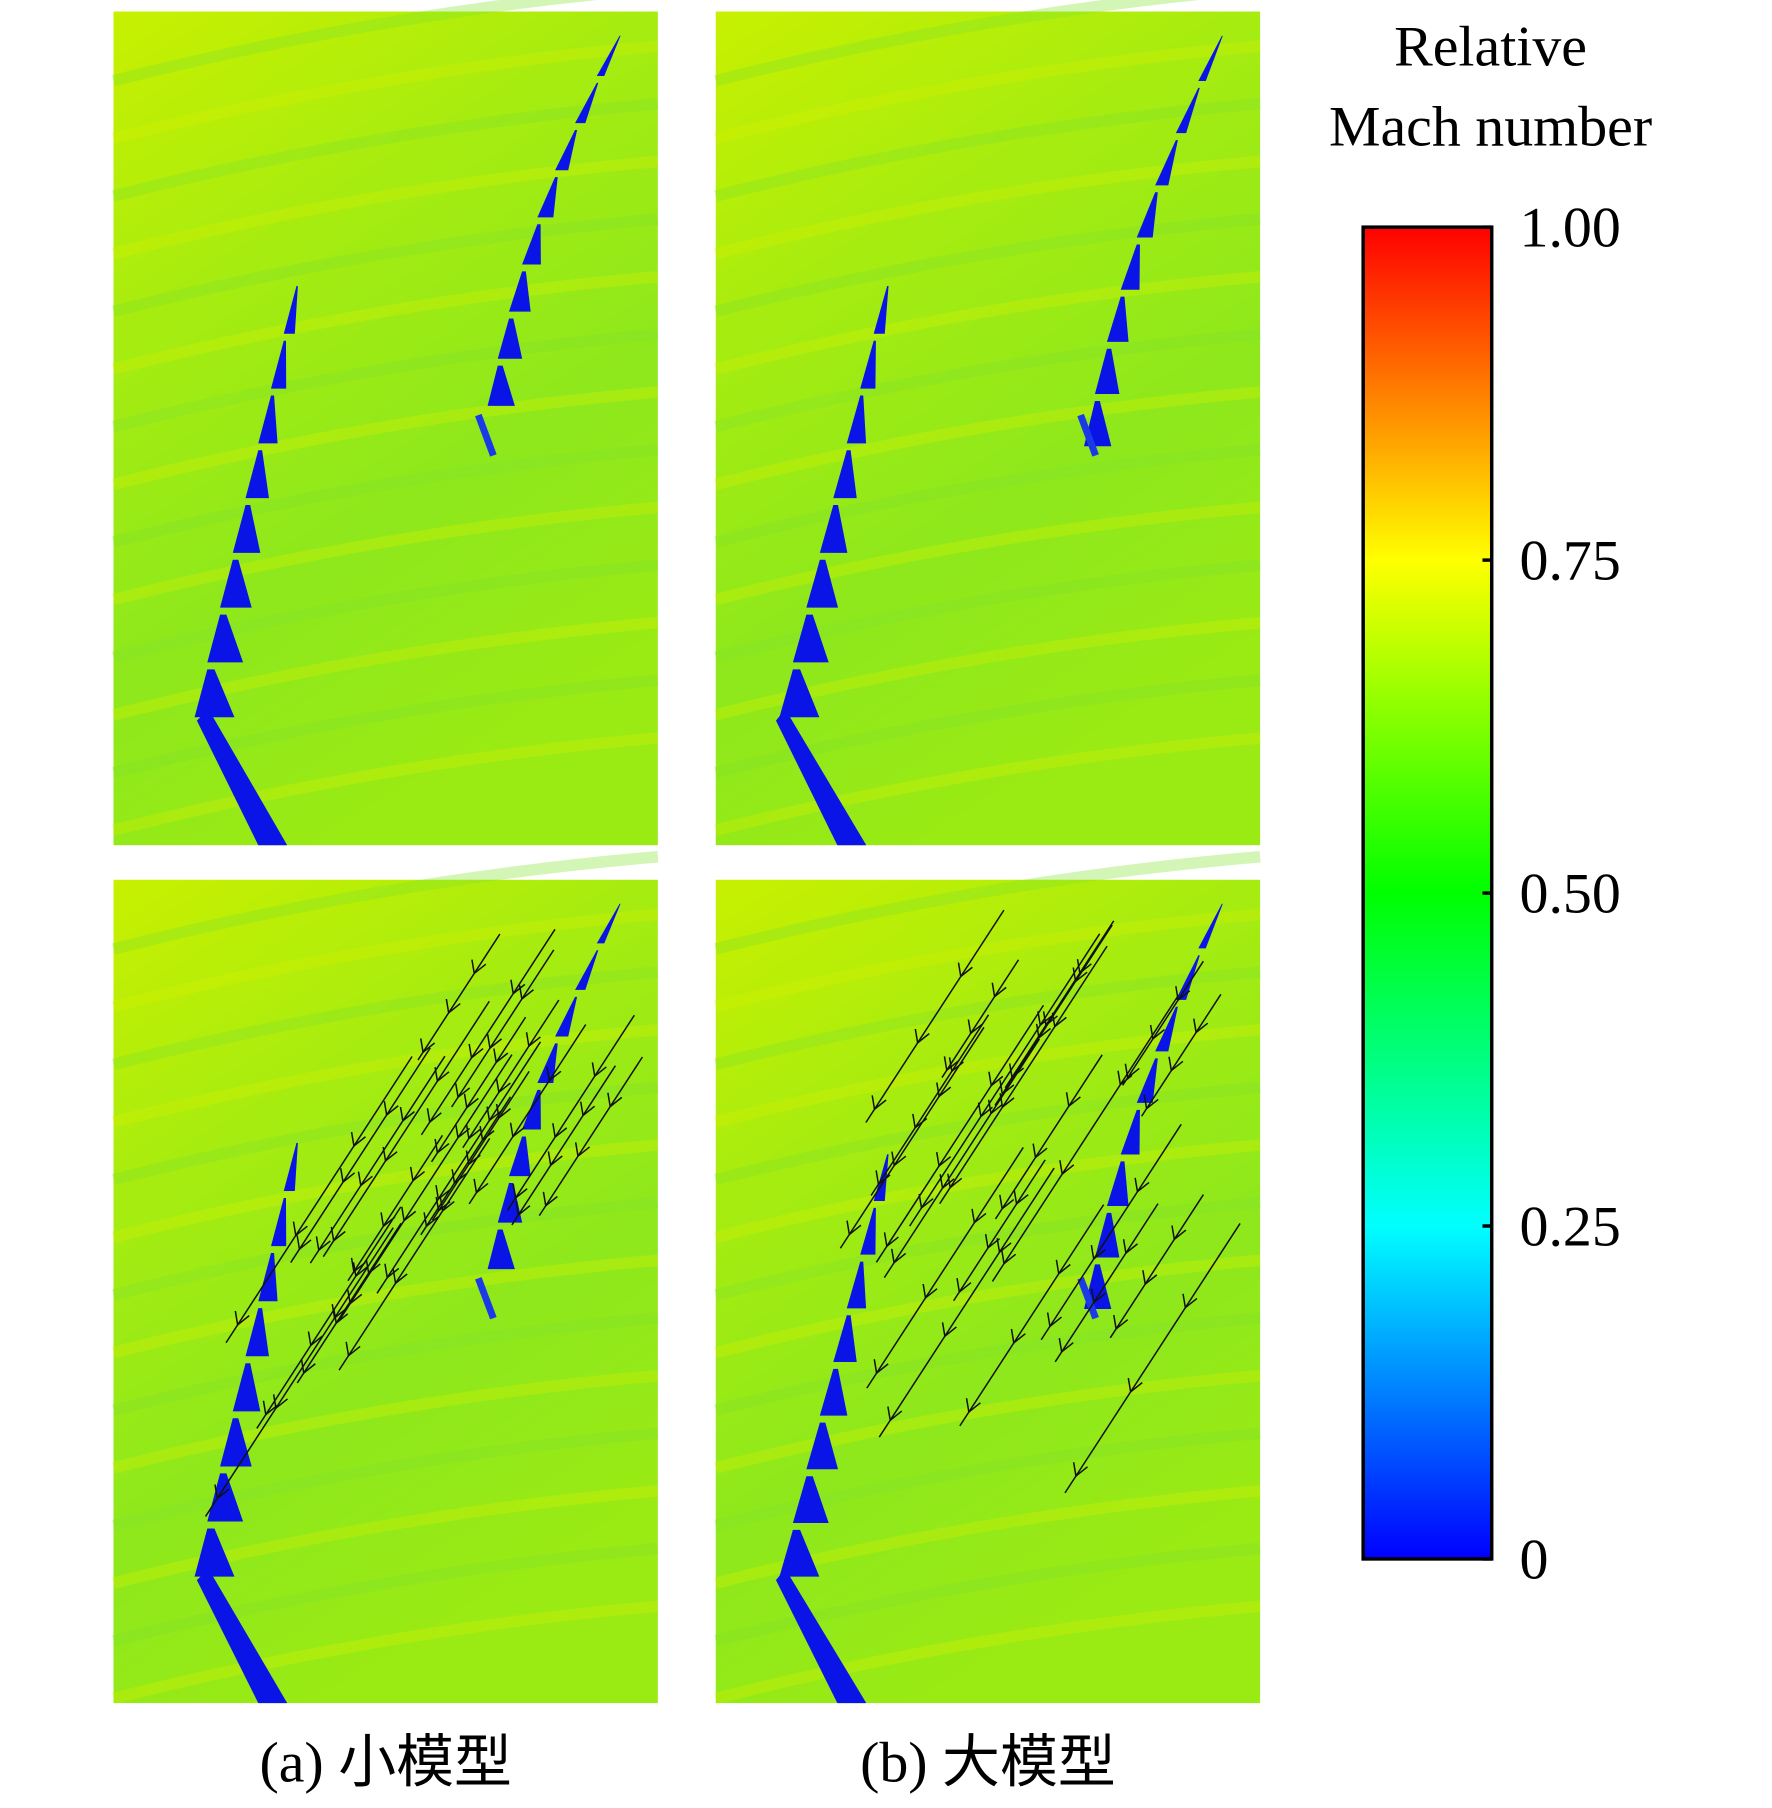 This screenshot has width=1772, height=1808. Describe the element at coordinates (1570, 228) in the screenshot. I see `colorbar-tick-label: 1.00` at that location.